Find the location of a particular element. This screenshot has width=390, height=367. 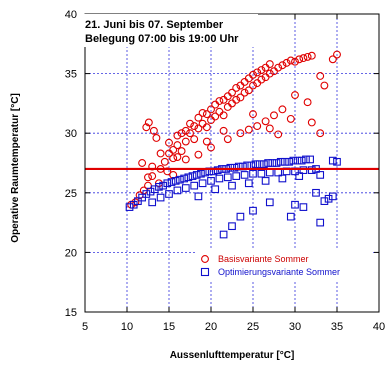

y-tick-label: 20 is located at coordinates (71, 253).